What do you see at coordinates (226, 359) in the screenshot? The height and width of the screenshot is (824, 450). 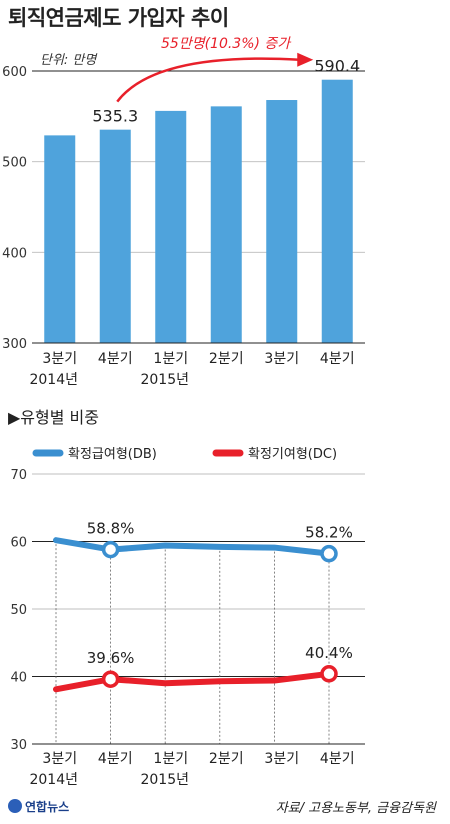 I see `bar-x-tick-label: 2분기` at bounding box center [226, 359].